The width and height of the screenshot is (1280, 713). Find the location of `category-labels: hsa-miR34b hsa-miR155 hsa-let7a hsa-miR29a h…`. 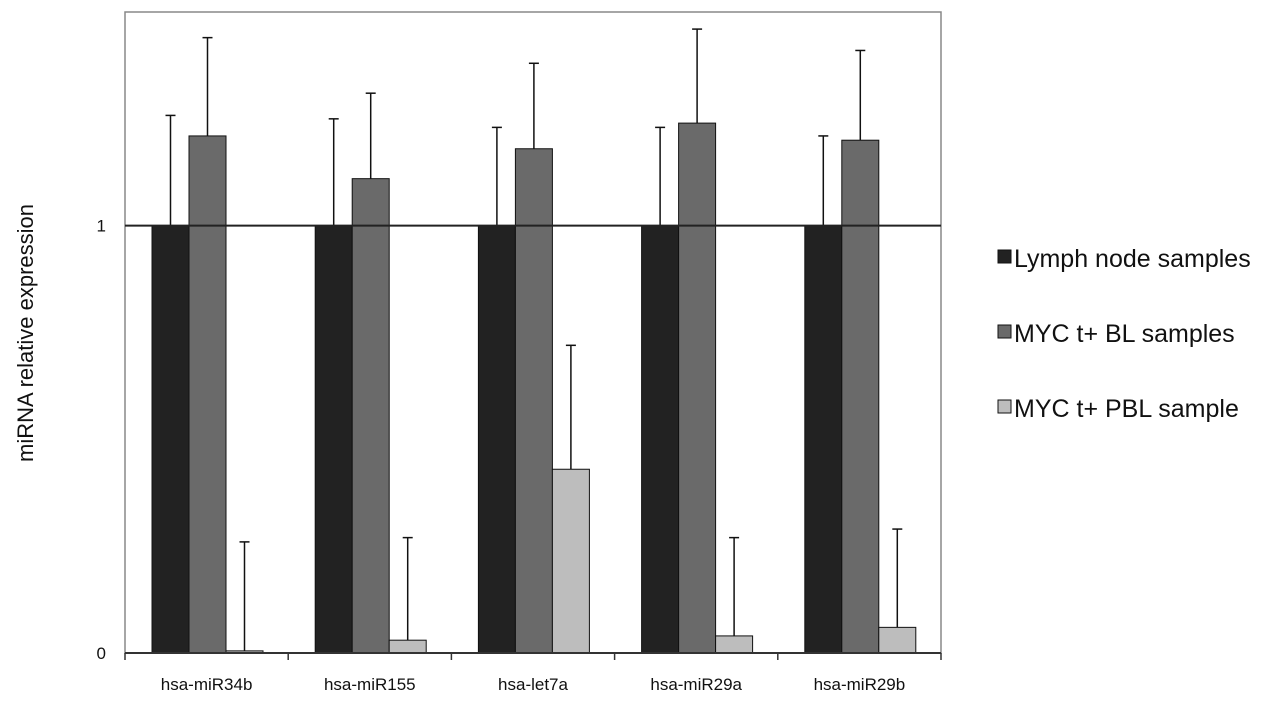

category-labels: hsa-miR34b hsa-miR155 hsa-let7a hsa-miR29a h… is located at coordinates (533, 684).